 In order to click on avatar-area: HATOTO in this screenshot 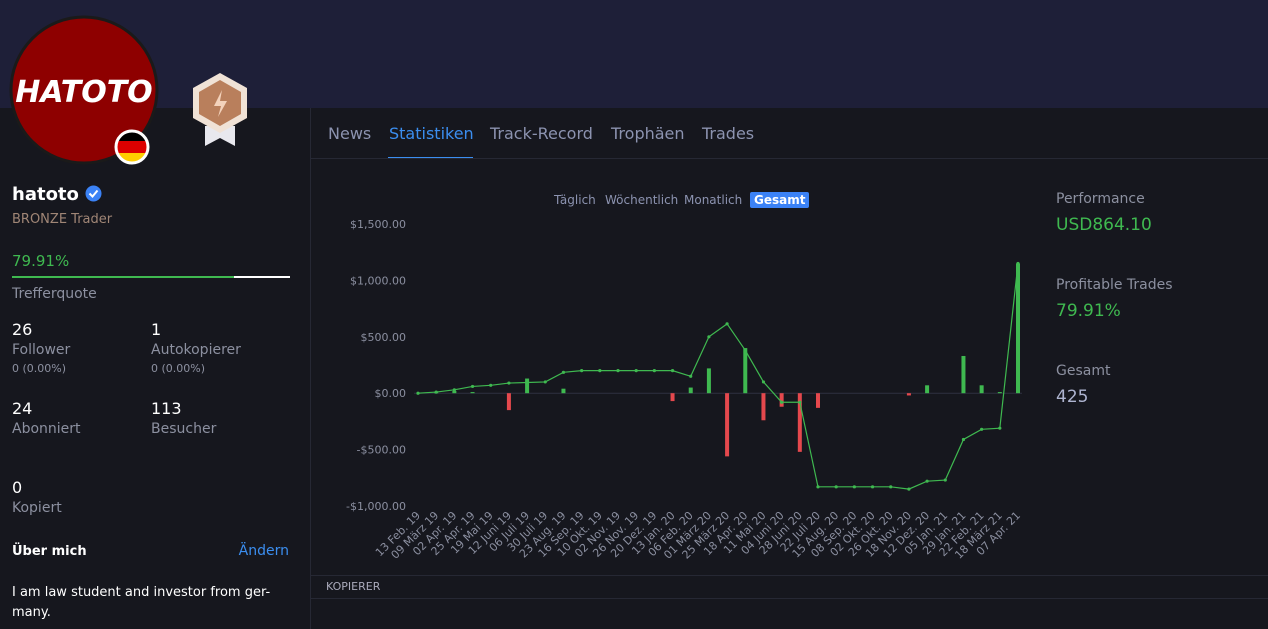, I will do `click(128, 90)`.